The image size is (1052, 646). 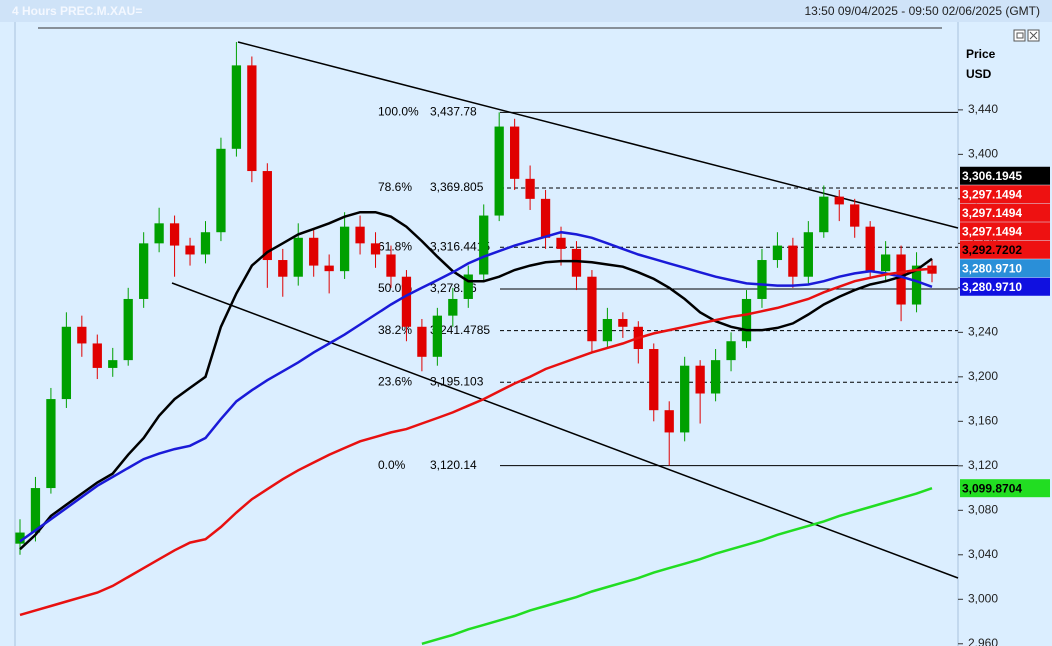 What do you see at coordinates (983, 598) in the screenshot?
I see `y-tick-label: 3,000` at bounding box center [983, 598].